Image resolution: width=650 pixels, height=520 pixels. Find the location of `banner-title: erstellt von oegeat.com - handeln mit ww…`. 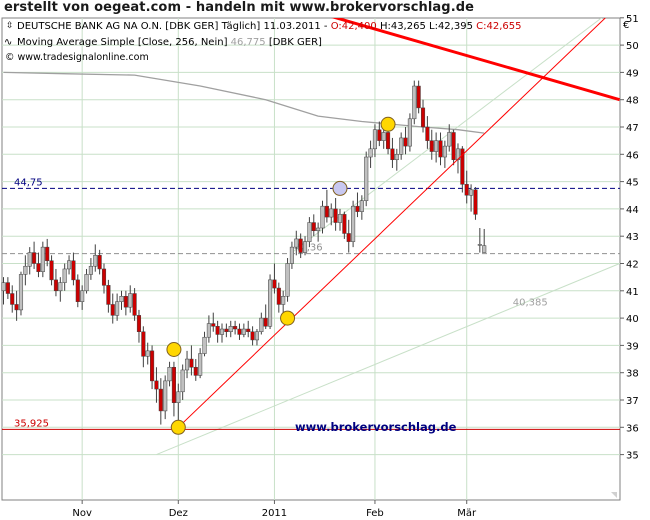

banner-title: erstellt von oegeat.com - handeln mit ww… is located at coordinates (239, 7).